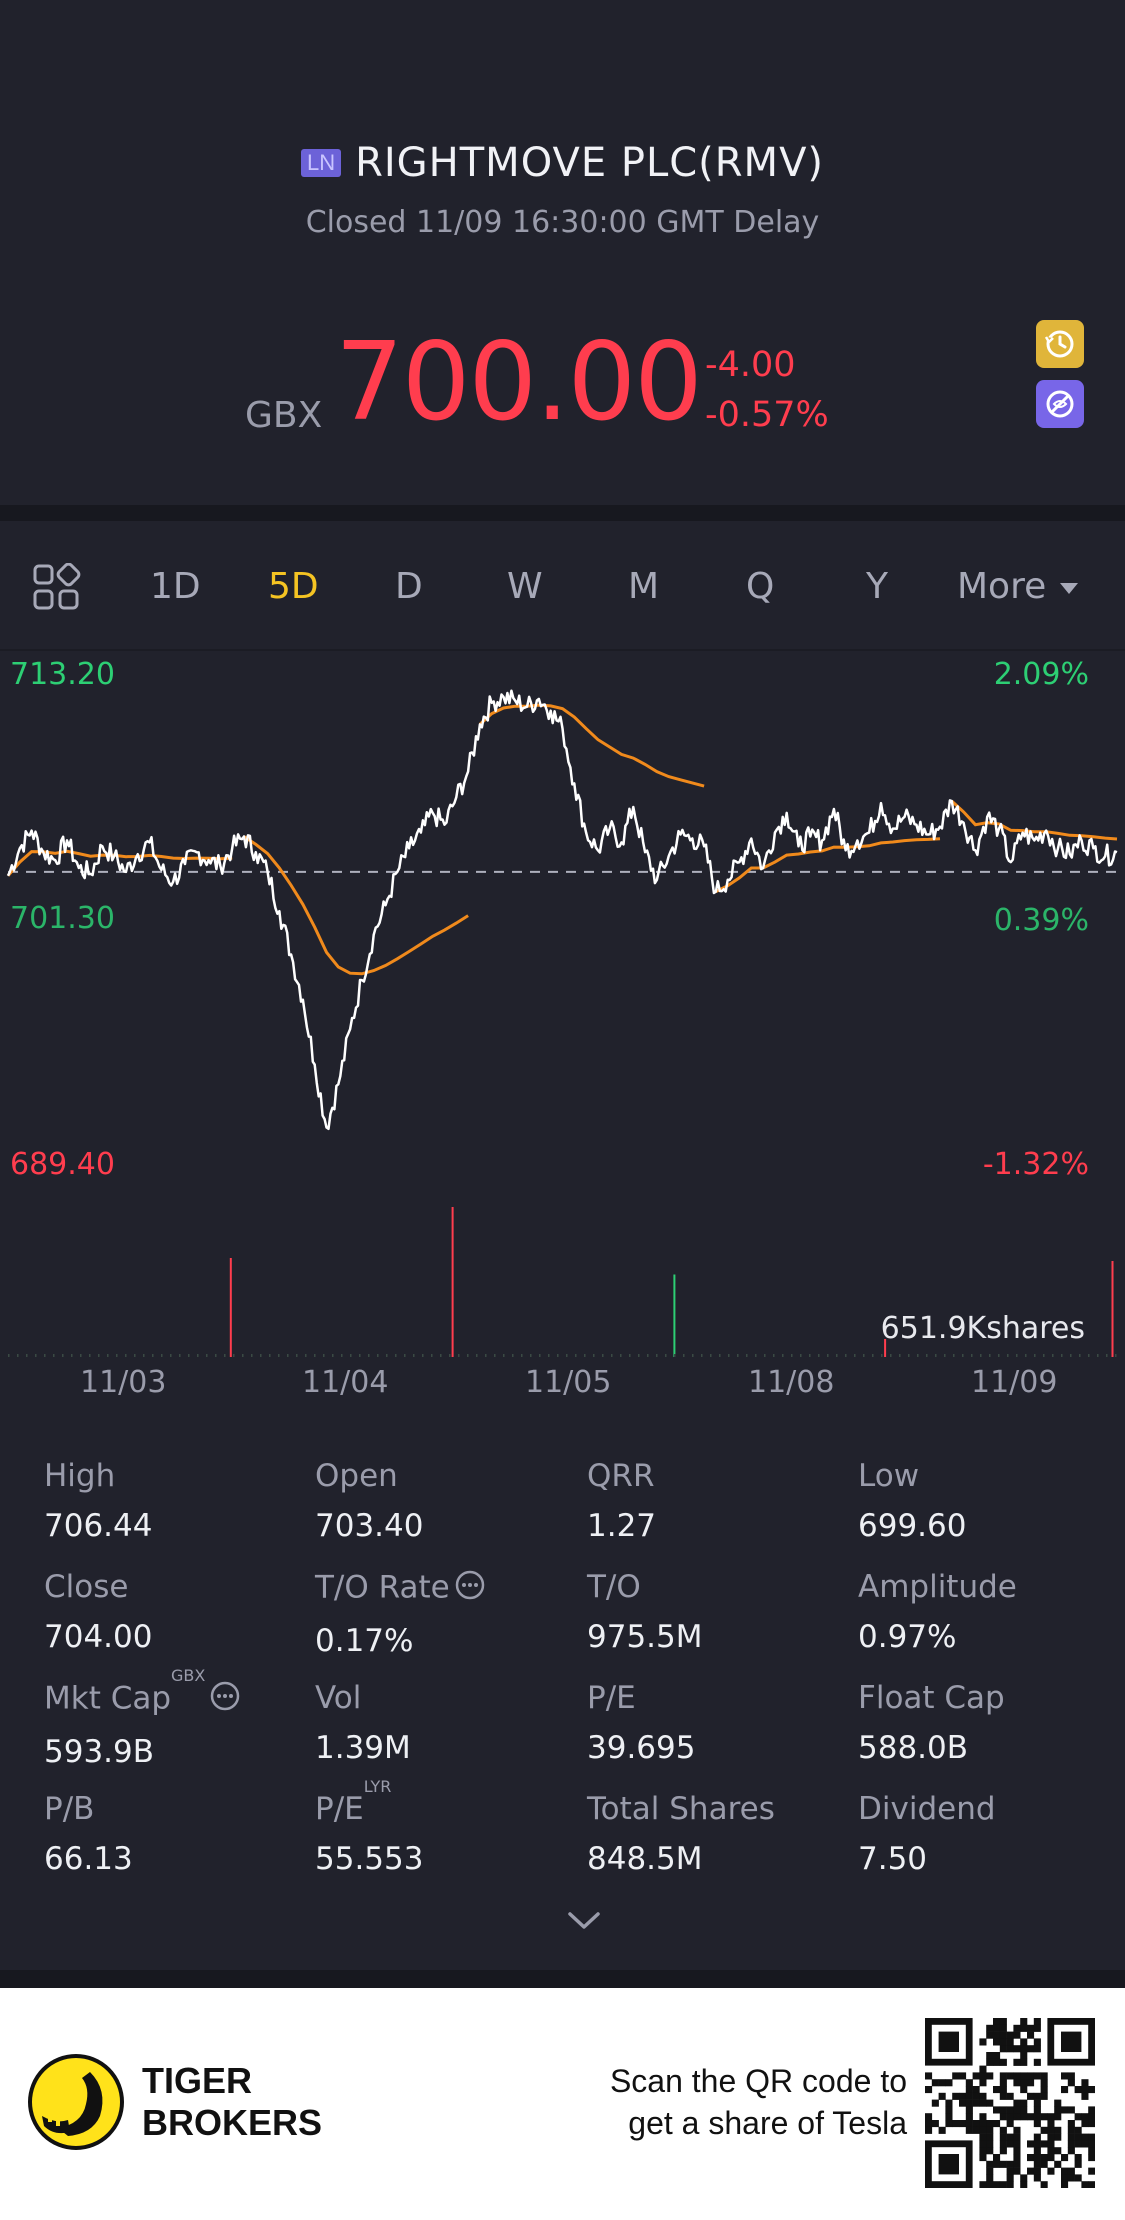 The image size is (1125, 2220). I want to click on stat-market-cap: Mkt CapGBX 593.9B, so click(142, 1718).